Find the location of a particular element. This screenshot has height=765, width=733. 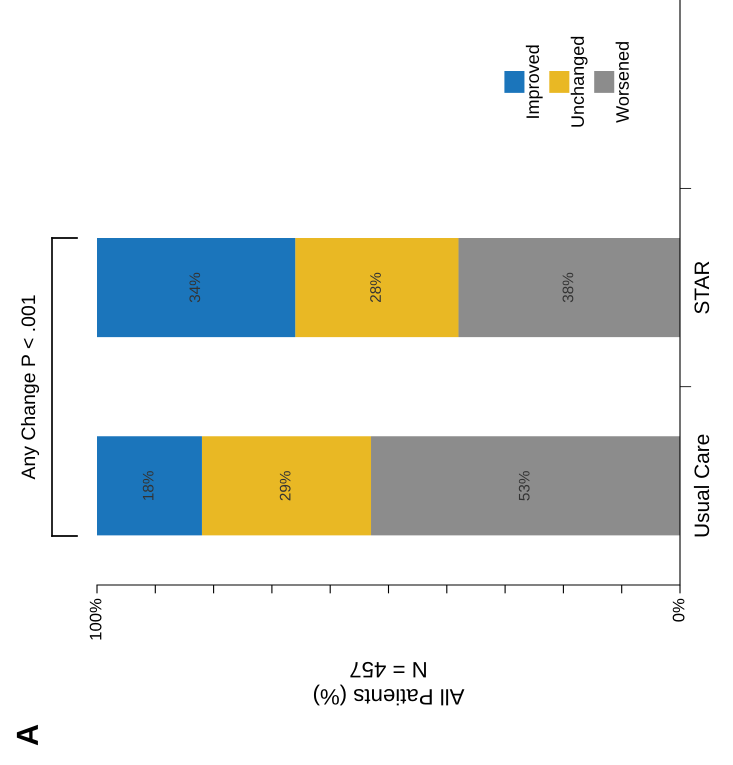

text: Any Change P < .001 is located at coordinates (30, 387).